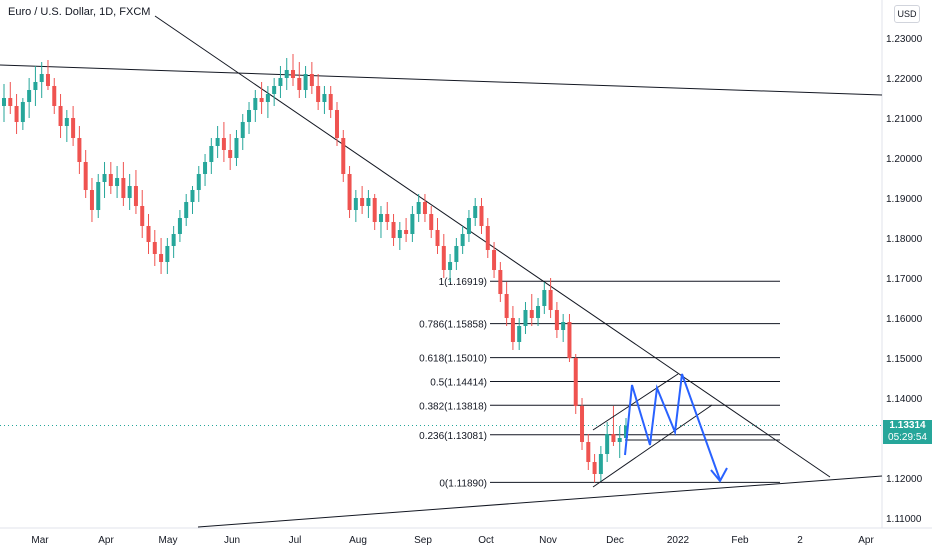 The width and height of the screenshot is (932, 550). I want to click on fib-level-label: 0.618(1.15010), so click(453, 359).